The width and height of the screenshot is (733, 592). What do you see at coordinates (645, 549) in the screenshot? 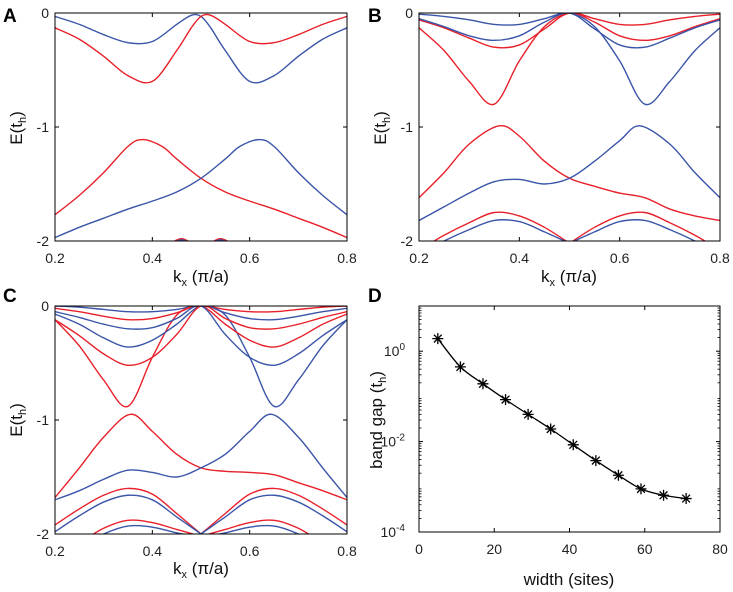
I see `x-tick-label: 60` at bounding box center [645, 549].